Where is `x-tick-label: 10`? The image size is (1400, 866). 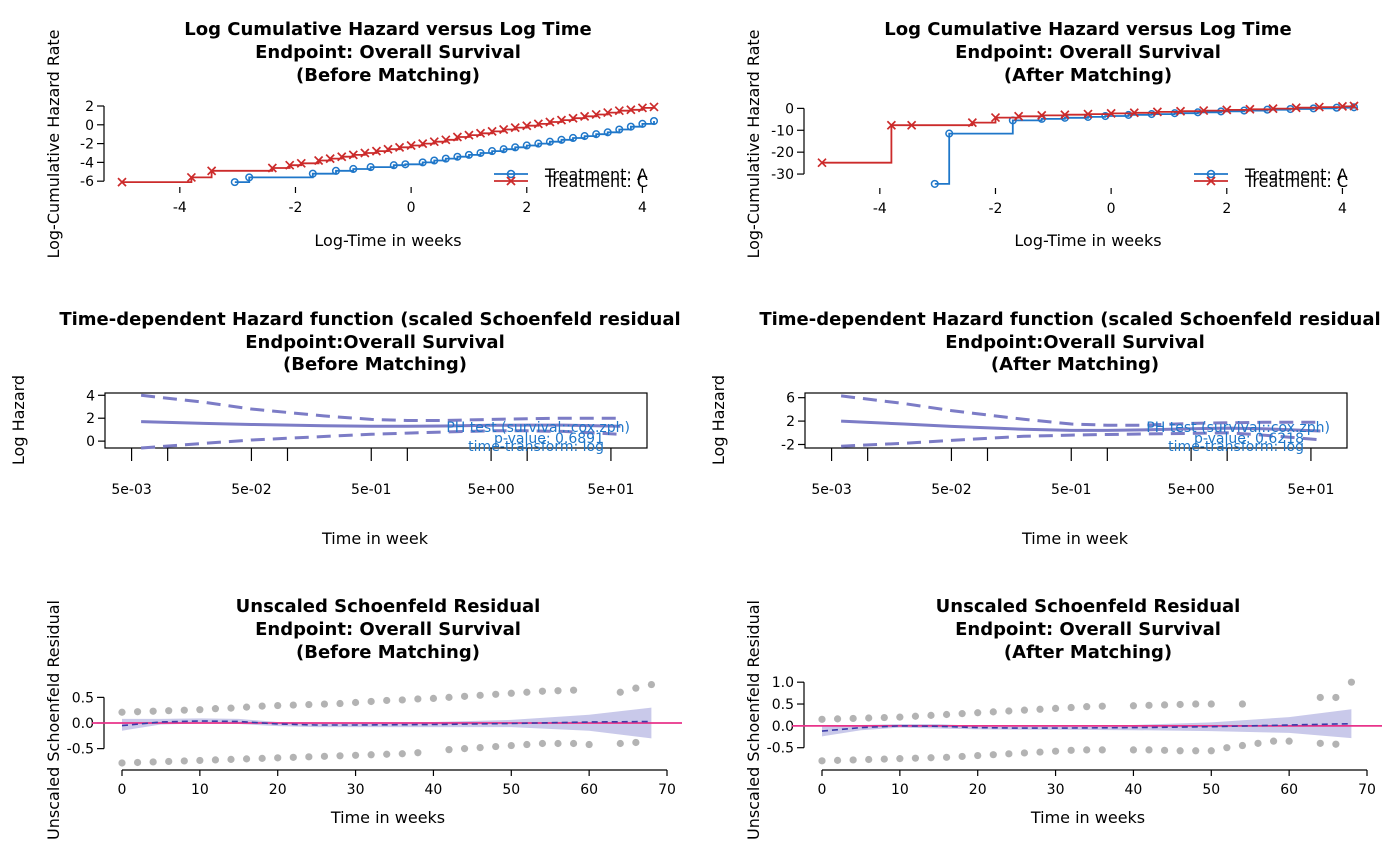
x-tick-label: 10 is located at coordinates (200, 790).